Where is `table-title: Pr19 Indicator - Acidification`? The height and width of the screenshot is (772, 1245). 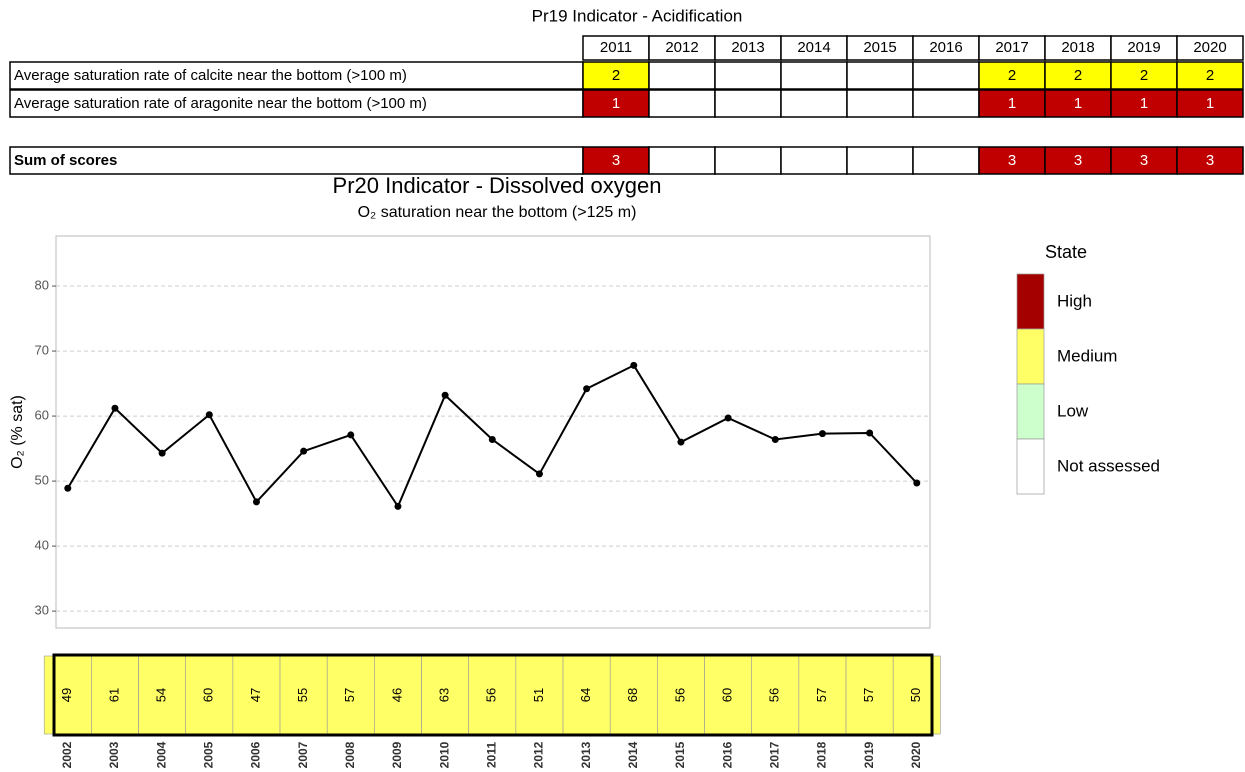 table-title: Pr19 Indicator - Acidification is located at coordinates (637, 15).